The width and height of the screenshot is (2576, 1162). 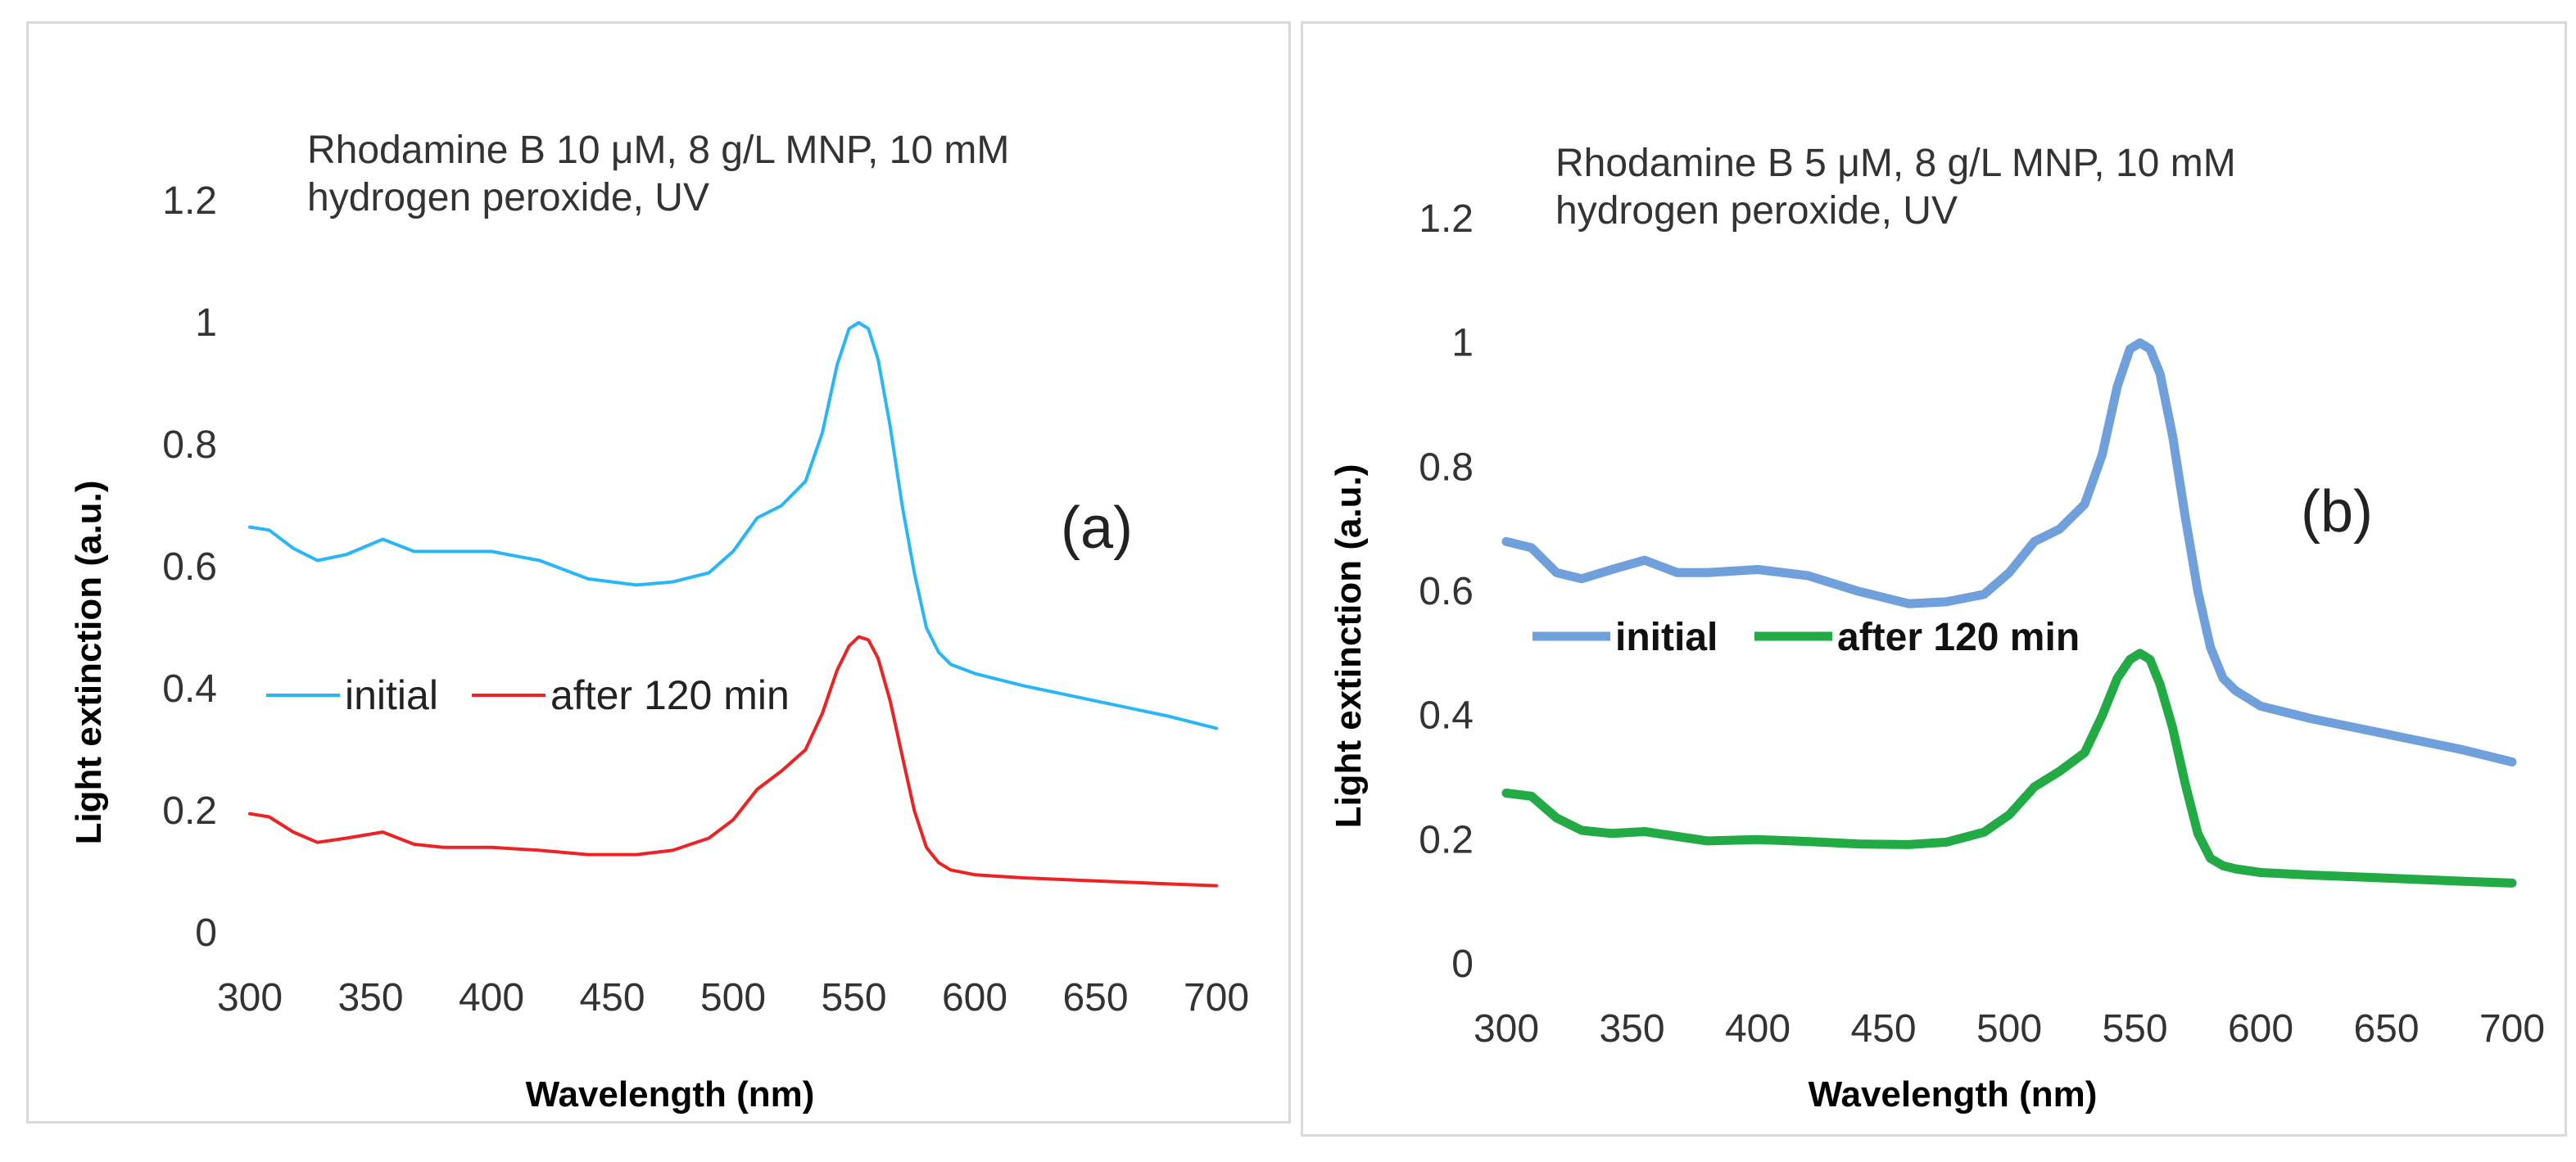 I want to click on chart-b-x-tick-label: 500, so click(x=2009, y=1029).